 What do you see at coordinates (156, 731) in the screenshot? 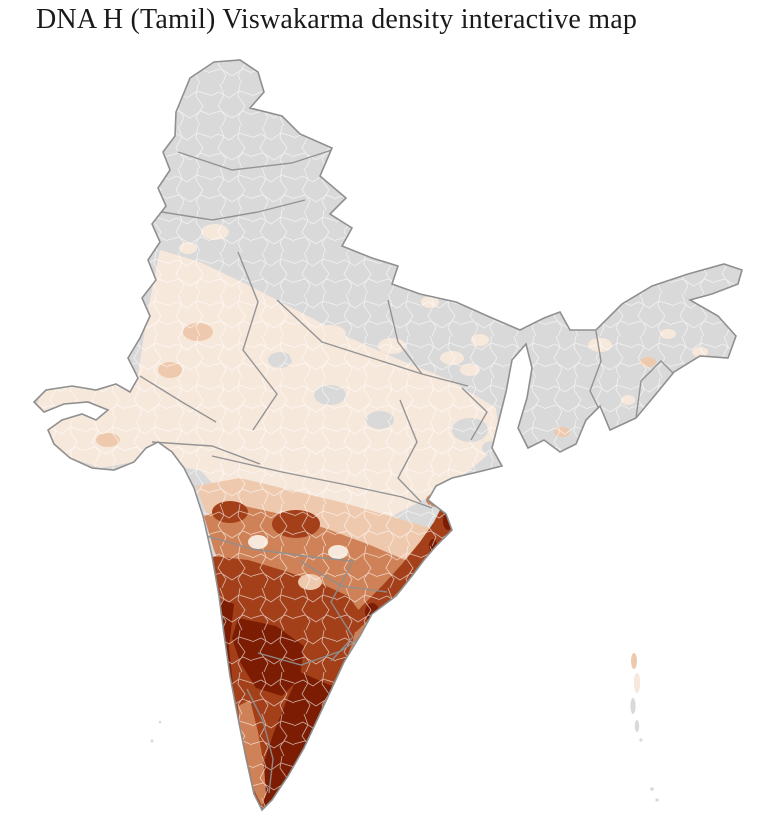
I see `lakshadweep-islands` at bounding box center [156, 731].